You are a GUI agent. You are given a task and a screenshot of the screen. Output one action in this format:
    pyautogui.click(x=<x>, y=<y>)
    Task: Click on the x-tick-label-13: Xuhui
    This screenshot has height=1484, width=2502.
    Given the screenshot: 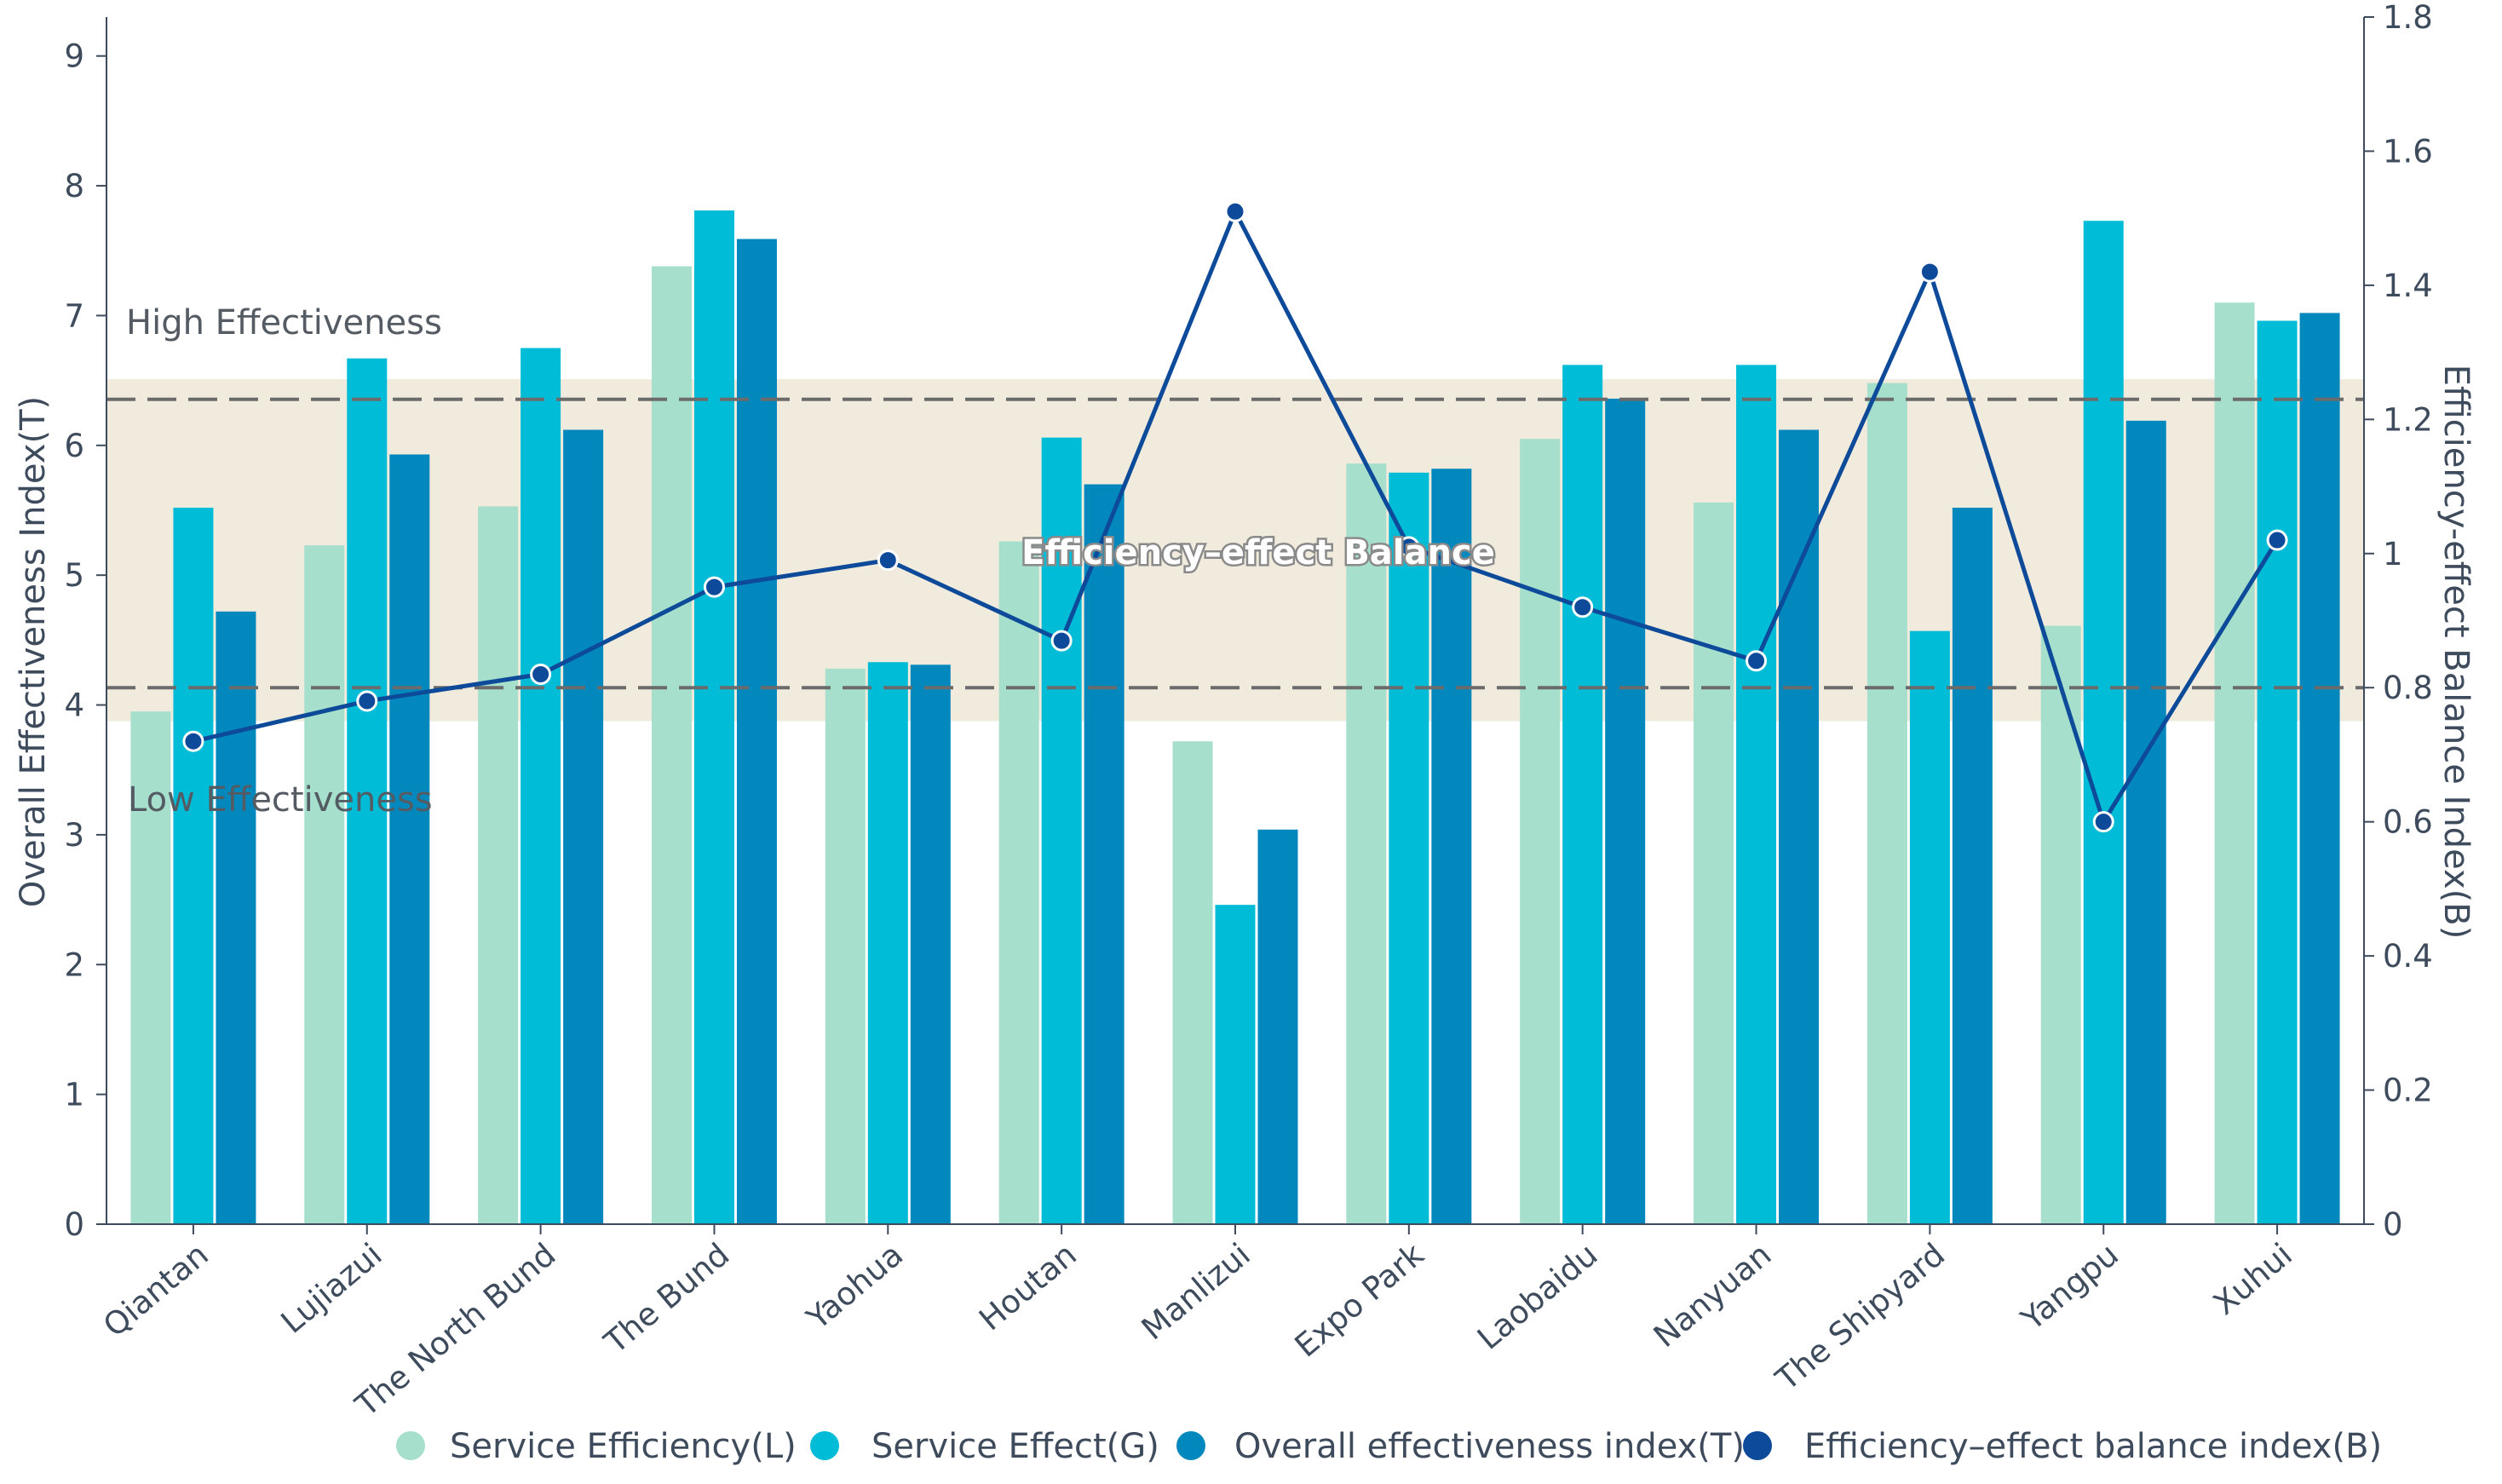 What is the action you would take?
    pyautogui.click(x=2253, y=1279)
    